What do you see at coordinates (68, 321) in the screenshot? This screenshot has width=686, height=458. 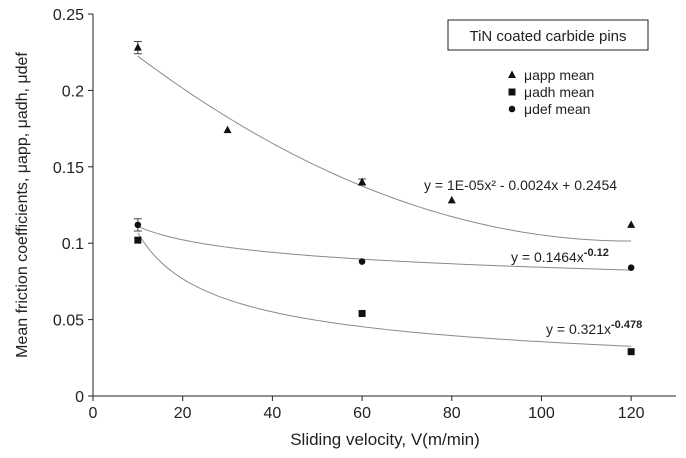 I see `y-tick-label: 0.05` at bounding box center [68, 321].